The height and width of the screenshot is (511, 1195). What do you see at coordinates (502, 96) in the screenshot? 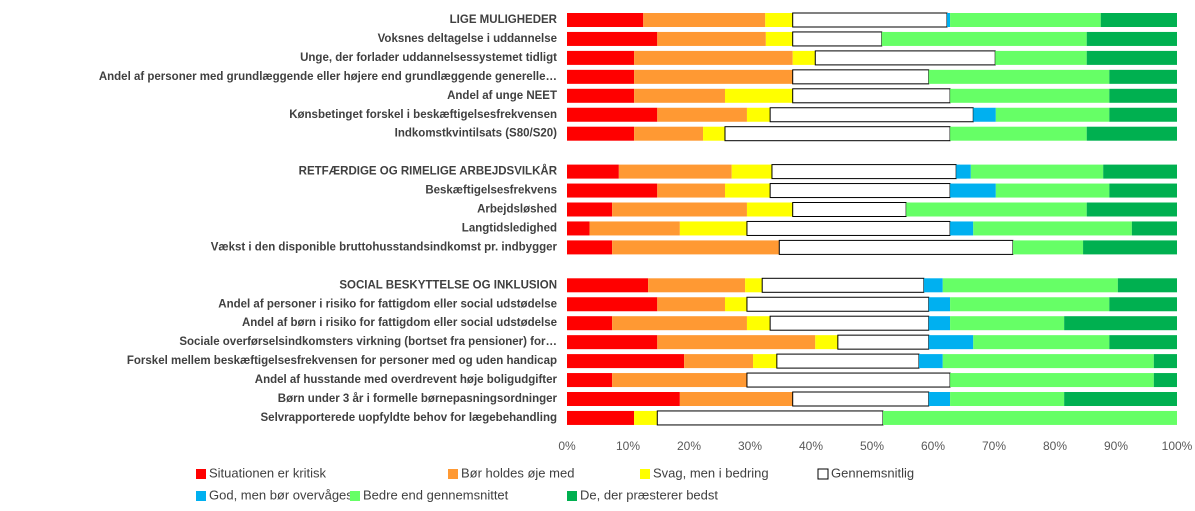
I see `category-label: Andel af unge NEET` at bounding box center [502, 96].